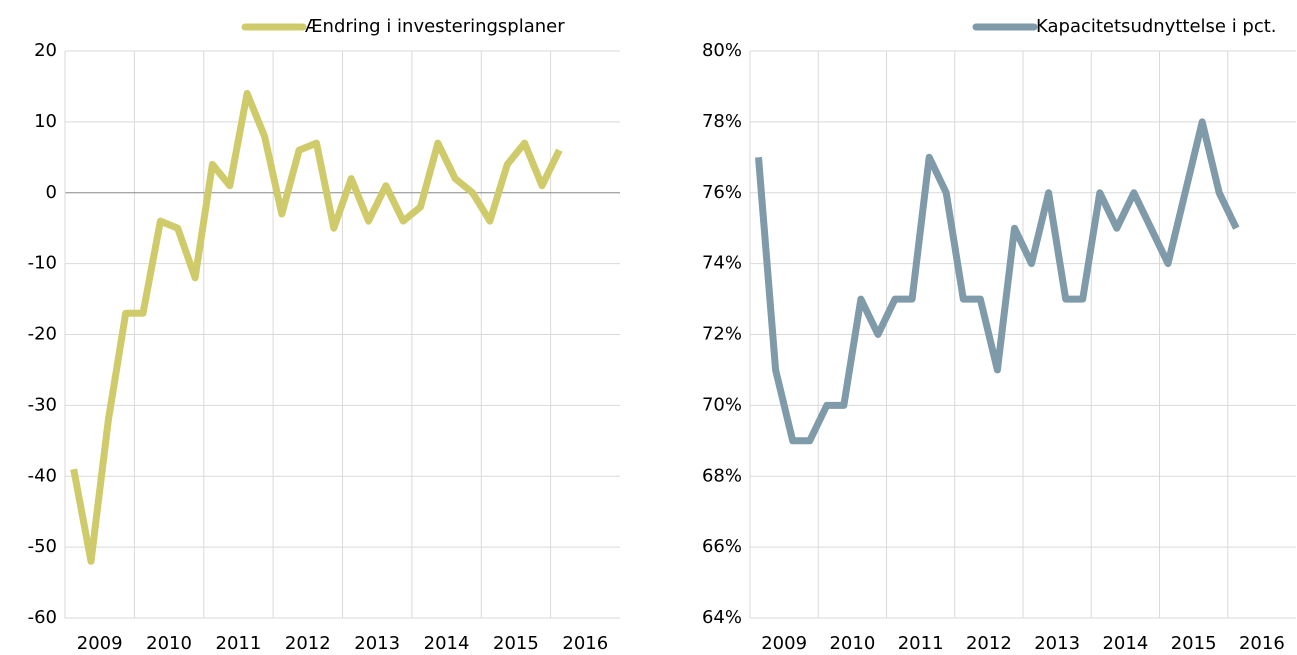 This screenshot has height=655, width=1297. Describe the element at coordinates (42, 546) in the screenshot. I see `y-tick-label: -50` at that location.